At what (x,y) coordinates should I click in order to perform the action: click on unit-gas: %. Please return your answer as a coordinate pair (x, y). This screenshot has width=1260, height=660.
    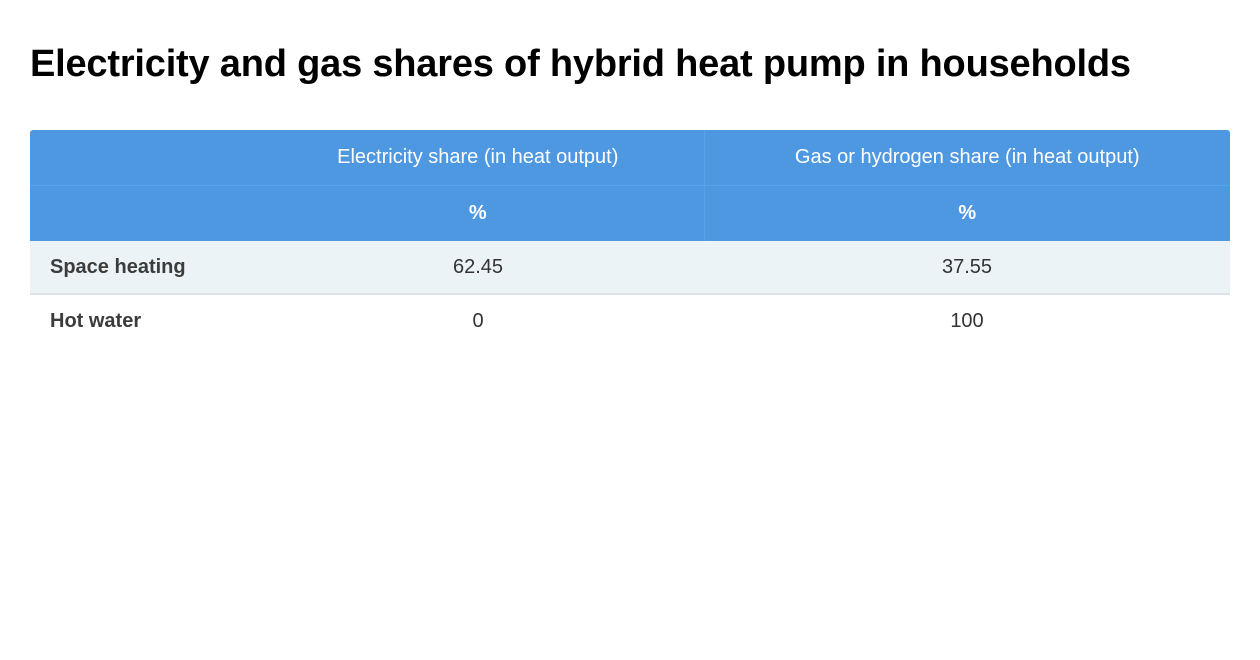
    Looking at the image, I should click on (967, 213).